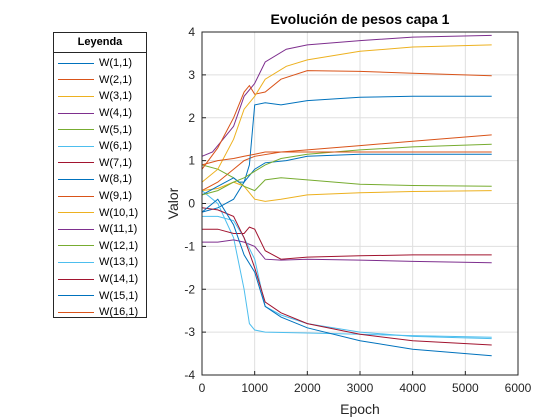 The image size is (560, 420). Describe the element at coordinates (100, 43) in the screenshot. I see `legend-title: Leyenda` at that location.